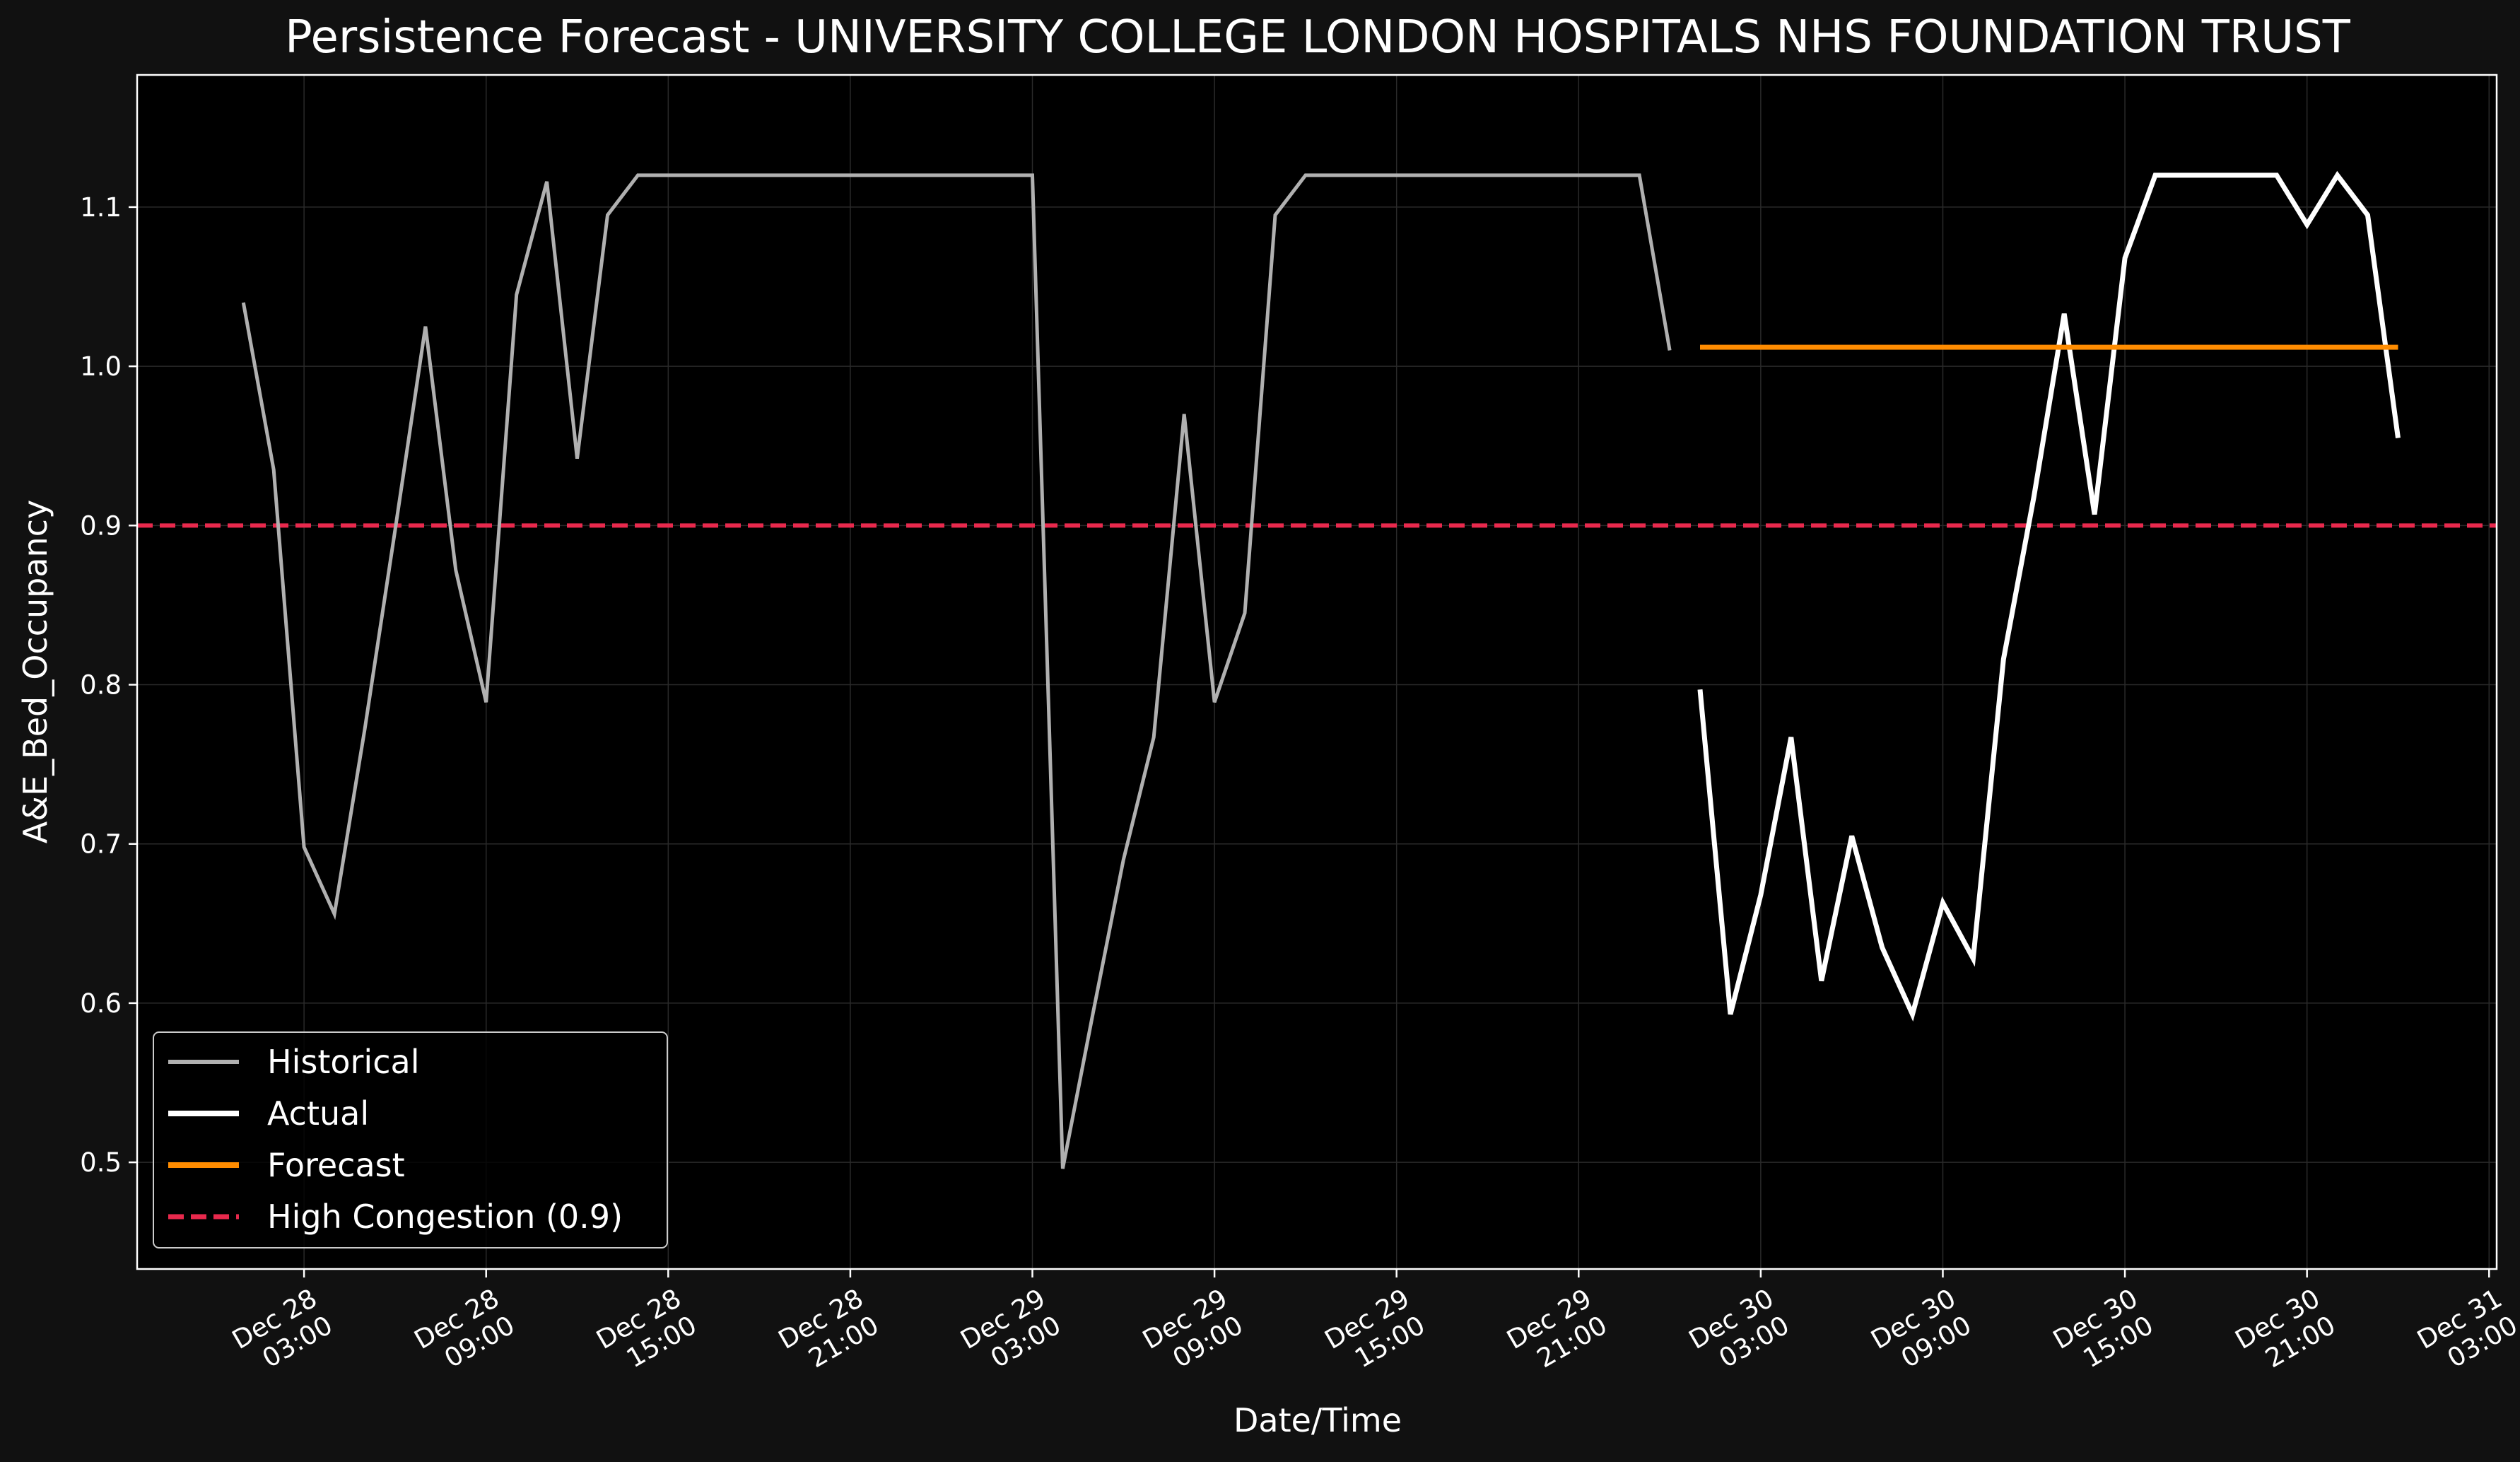 Image resolution: width=2520 pixels, height=1462 pixels. I want to click on y-tick-label: 0.7, so click(101, 844).